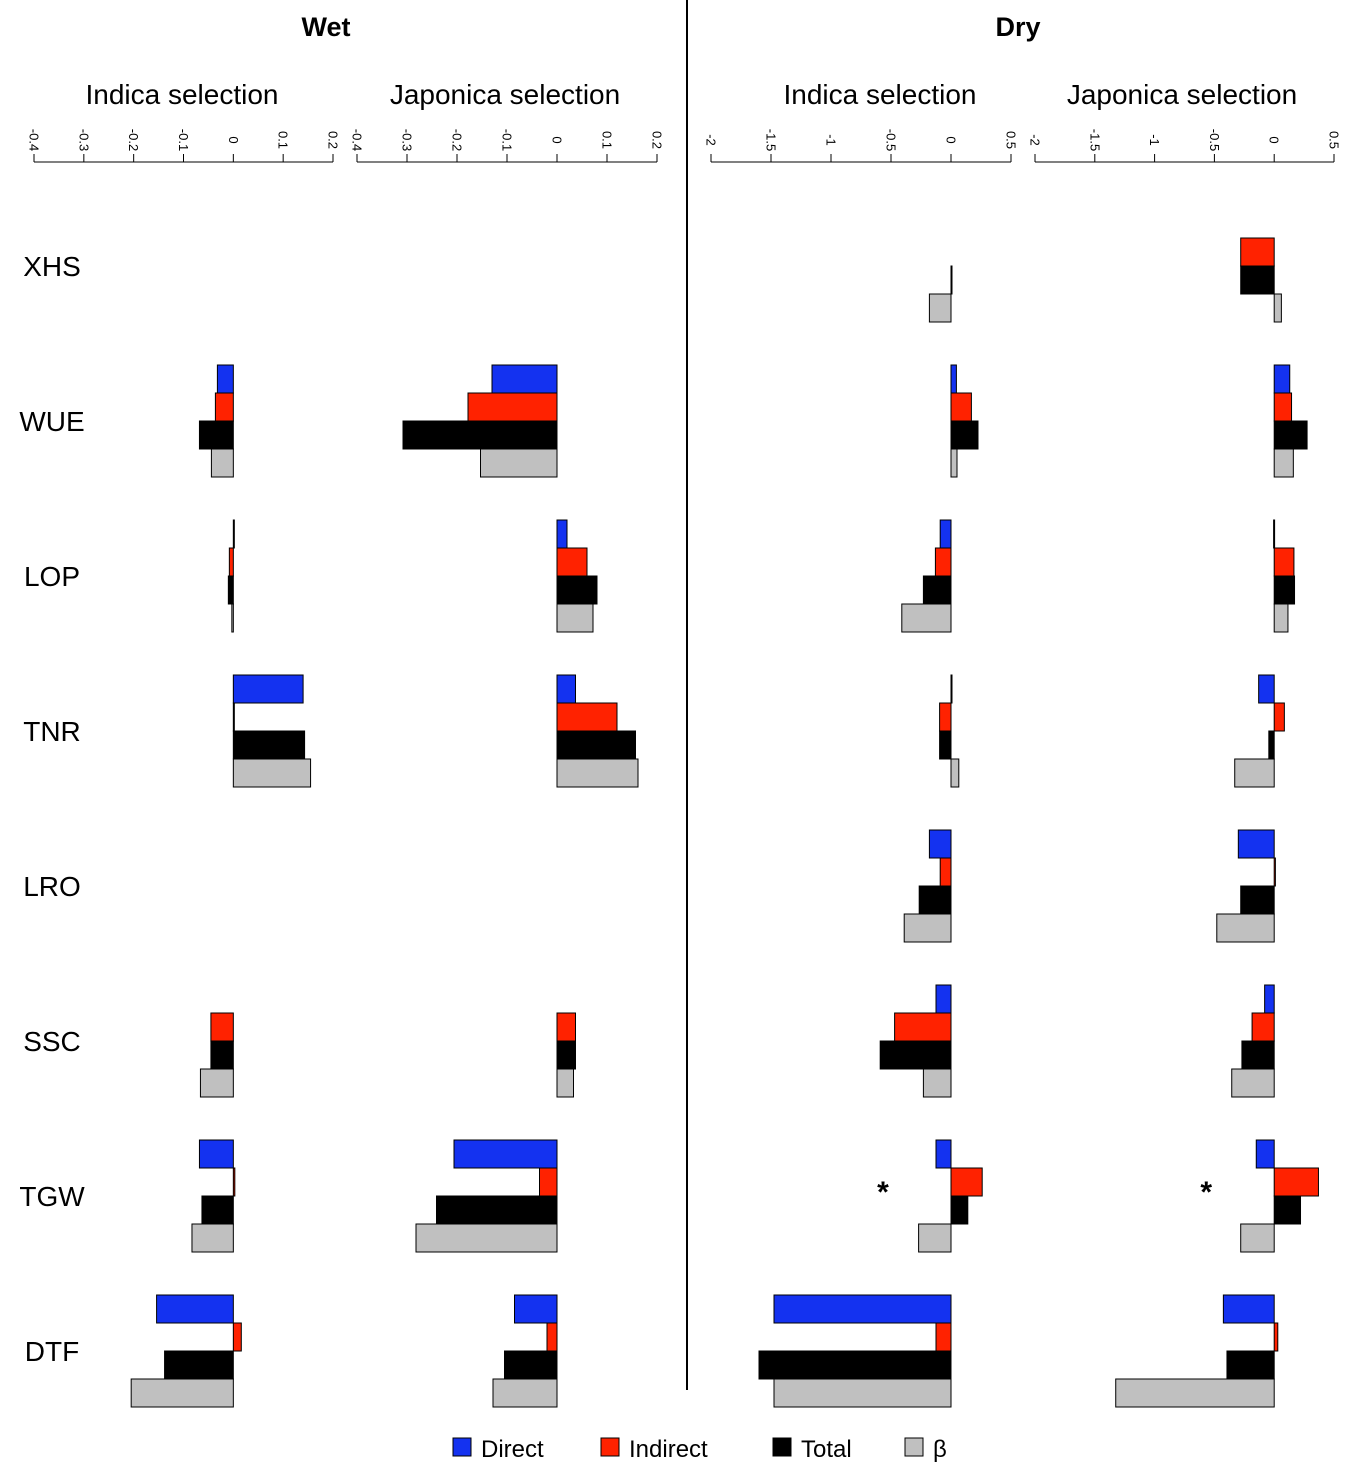 The image size is (1354, 1466). What do you see at coordinates (951, 689) in the screenshot?
I see `bar-dry-indica-selection-tnr-direct` at bounding box center [951, 689].